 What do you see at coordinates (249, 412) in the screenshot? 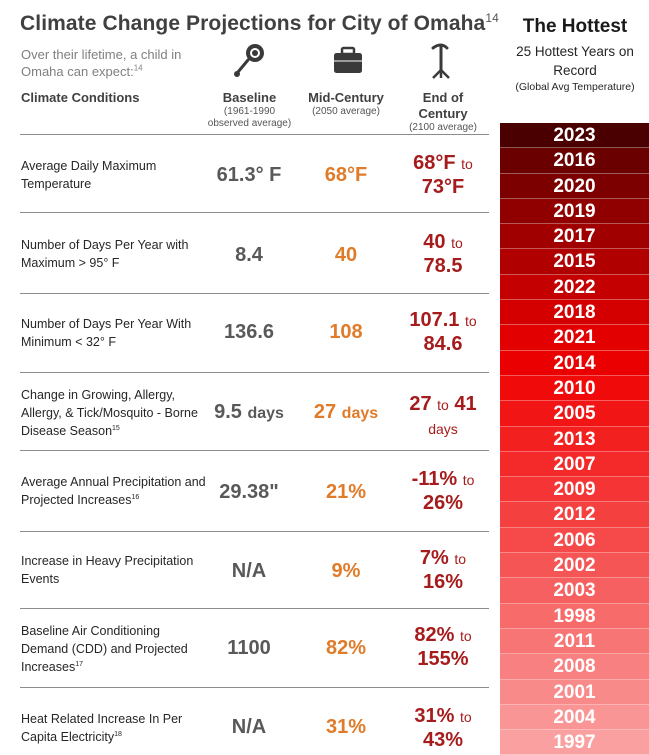
I see `baseline-value: 9.5 days` at bounding box center [249, 412].